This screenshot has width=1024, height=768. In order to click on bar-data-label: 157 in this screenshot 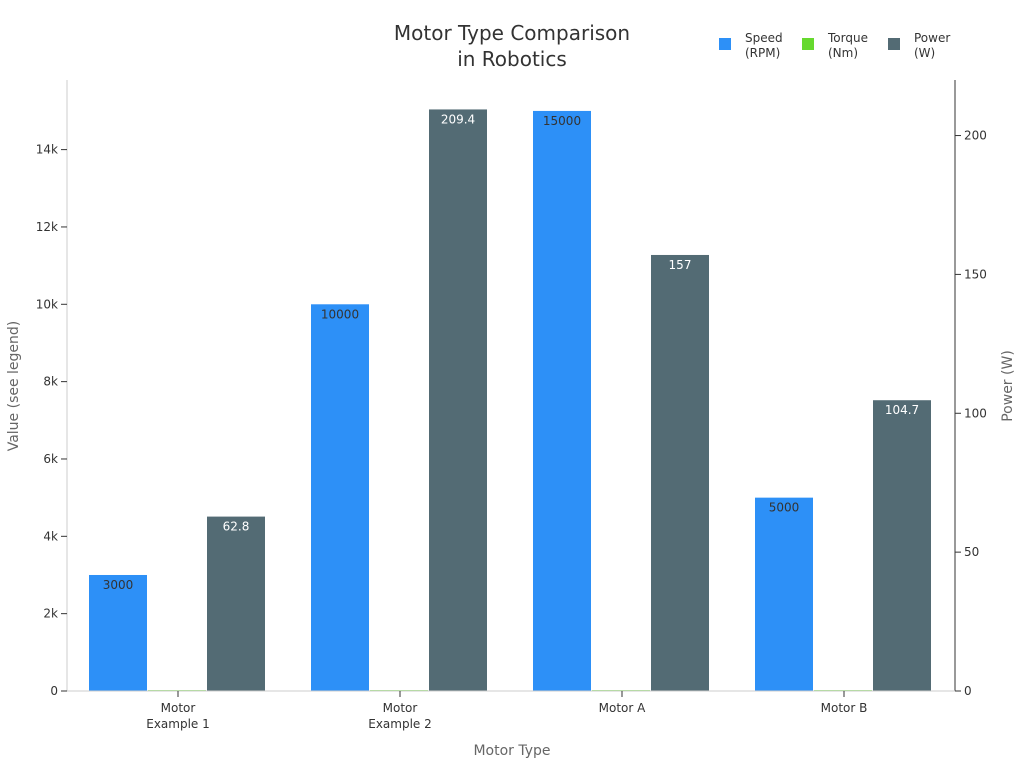, I will do `click(680, 265)`.